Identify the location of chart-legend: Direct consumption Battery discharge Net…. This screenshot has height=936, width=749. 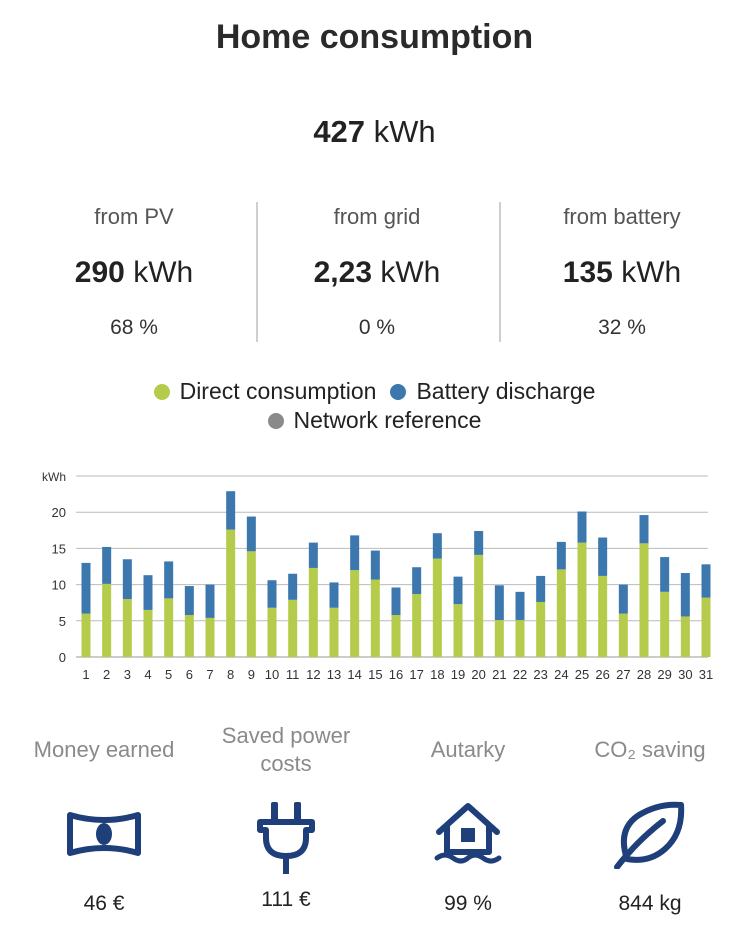
(374, 406).